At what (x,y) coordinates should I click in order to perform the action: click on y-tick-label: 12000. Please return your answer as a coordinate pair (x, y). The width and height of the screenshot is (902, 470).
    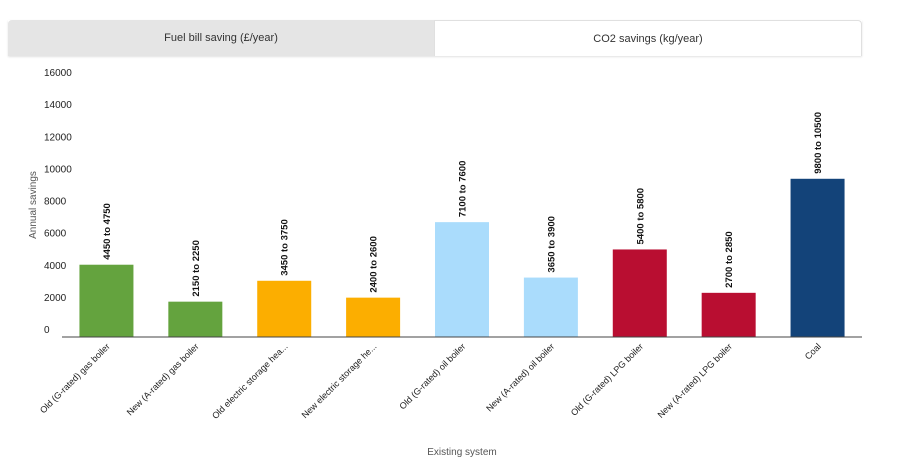
    Looking at the image, I should click on (58, 137).